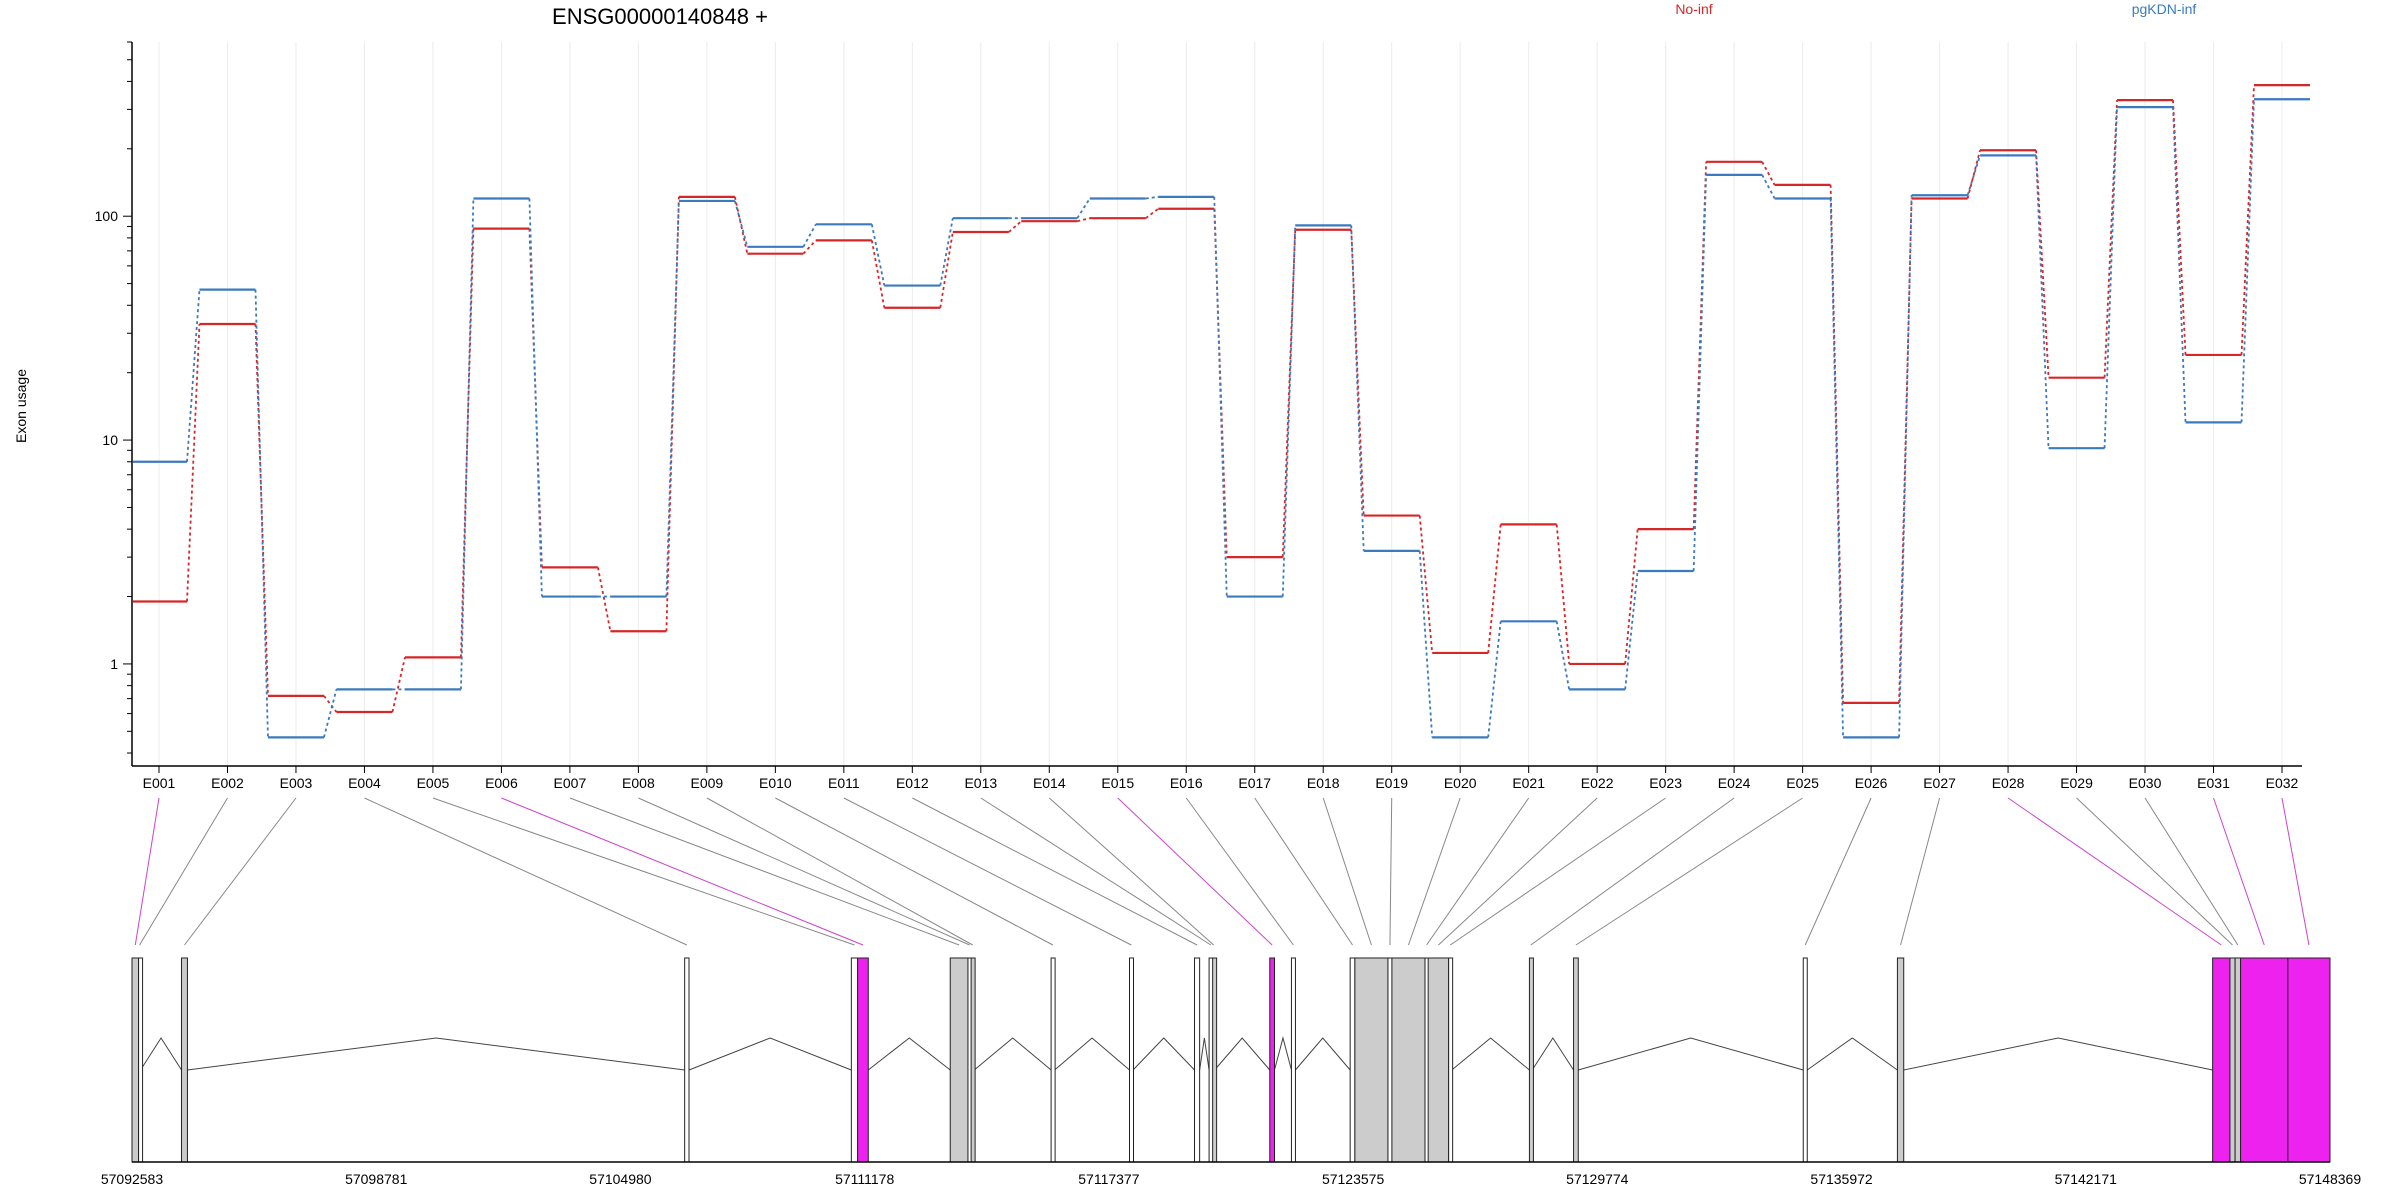 The height and width of the screenshot is (1200, 2400). Describe the element at coordinates (1049, 783) in the screenshot. I see `x-tick-label: E014` at that location.